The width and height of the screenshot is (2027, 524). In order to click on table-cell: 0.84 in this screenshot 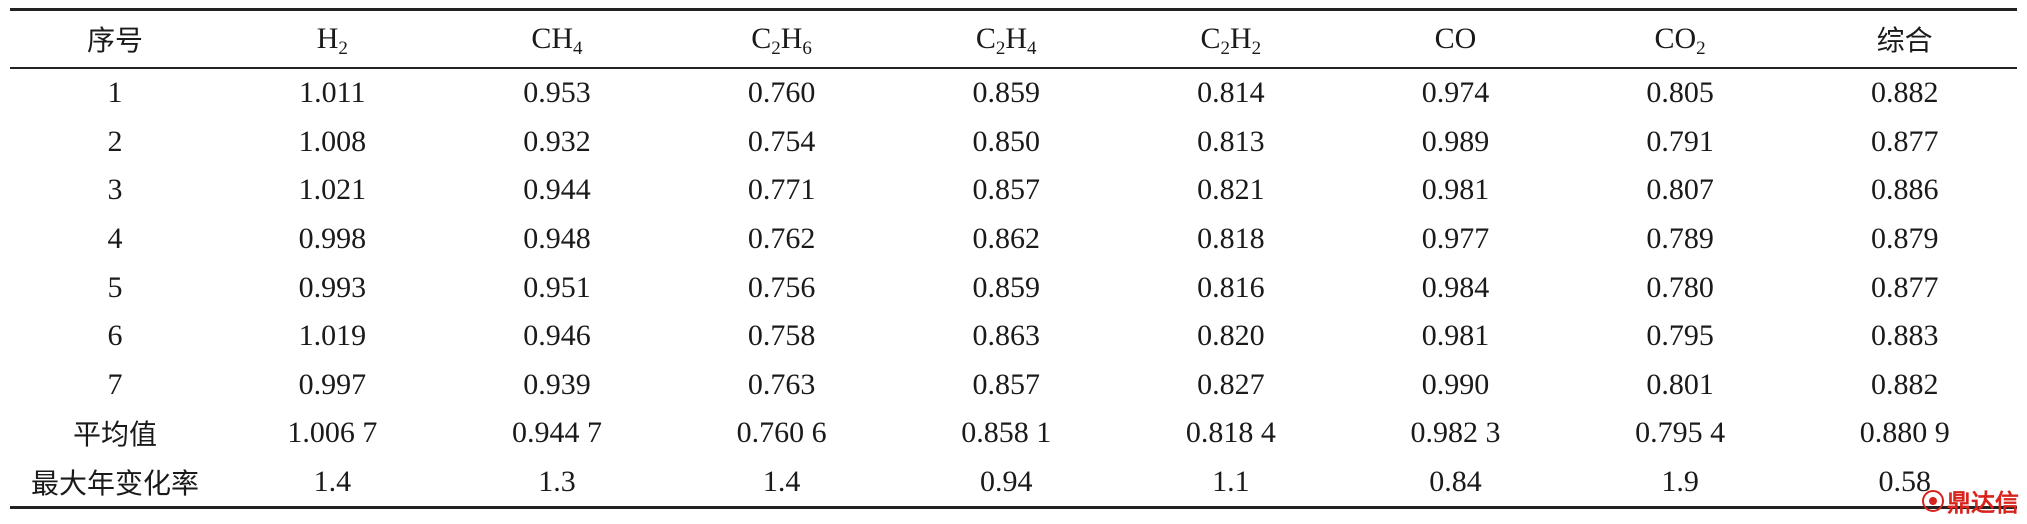, I will do `click(1455, 482)`.